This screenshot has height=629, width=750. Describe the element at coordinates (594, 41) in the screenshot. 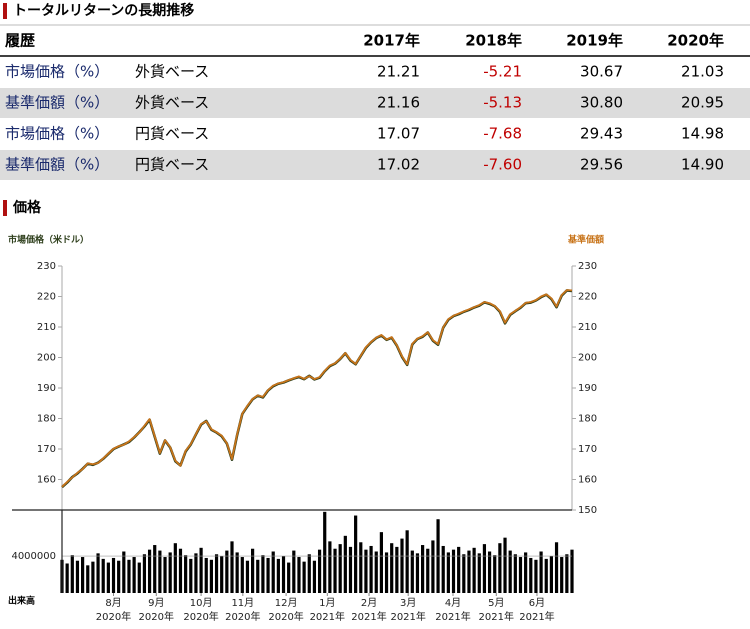

I see `table-header: 2019年` at that location.